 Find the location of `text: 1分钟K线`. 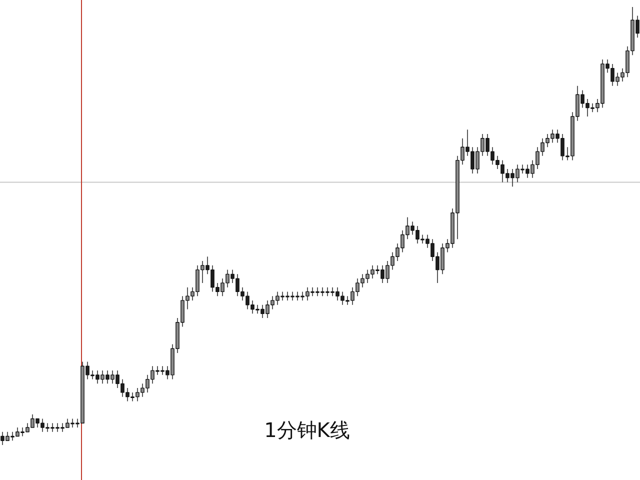

text: 1分钟K线 is located at coordinates (307, 430).